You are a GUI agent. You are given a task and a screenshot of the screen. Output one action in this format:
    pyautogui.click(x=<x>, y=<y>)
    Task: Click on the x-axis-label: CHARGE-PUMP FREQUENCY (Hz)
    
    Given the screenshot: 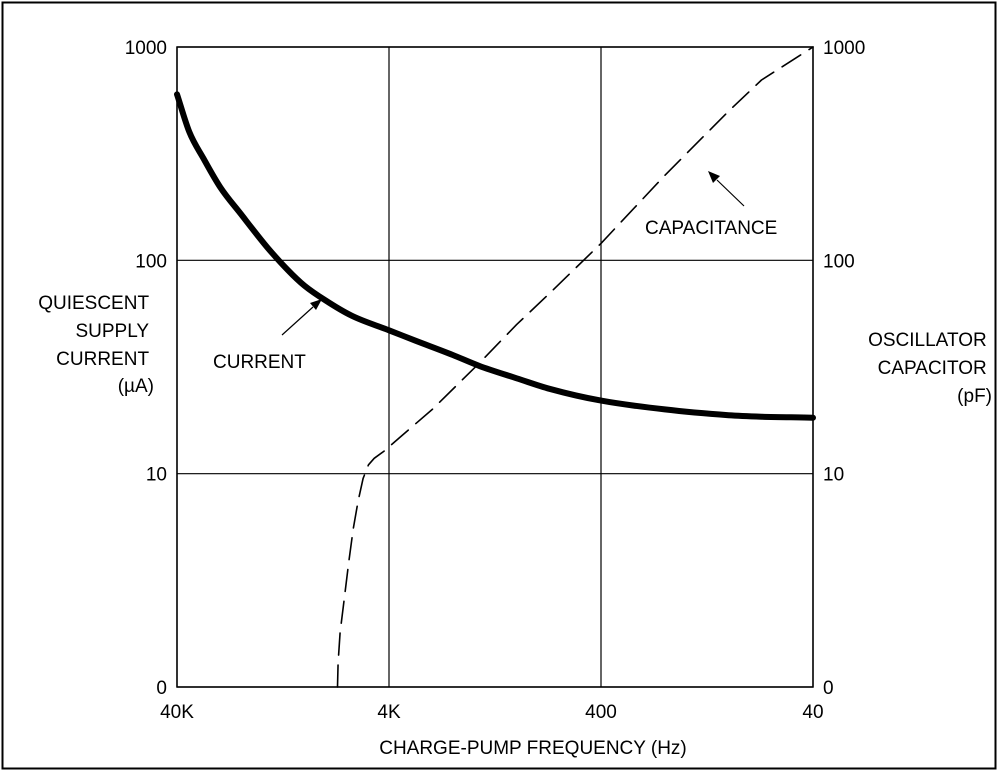 What is the action you would take?
    pyautogui.click(x=533, y=748)
    